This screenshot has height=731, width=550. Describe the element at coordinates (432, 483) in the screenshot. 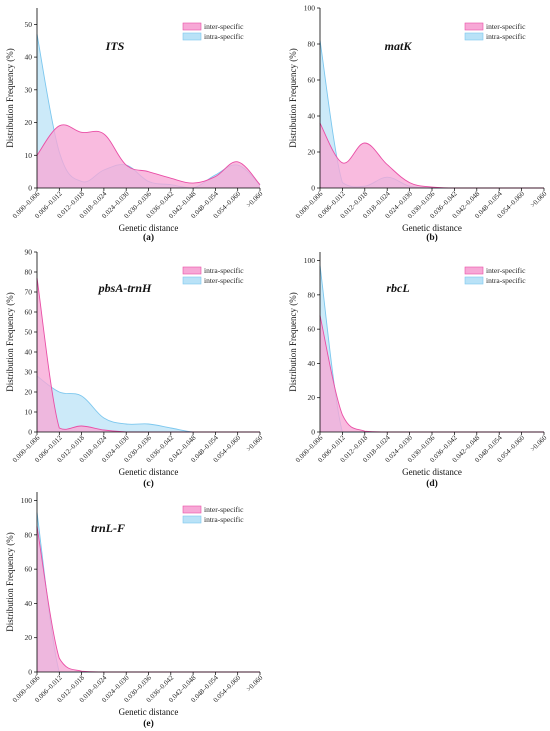

I see `panel-label: (d)` at that location.